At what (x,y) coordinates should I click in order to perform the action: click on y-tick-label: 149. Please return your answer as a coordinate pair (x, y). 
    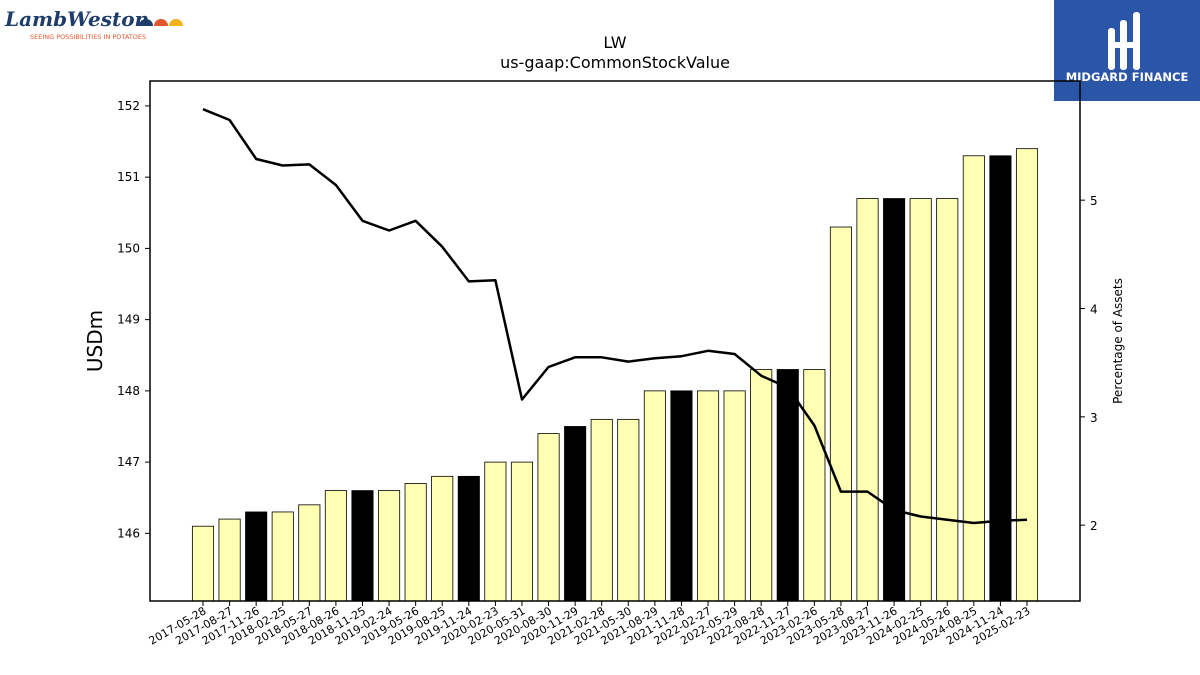
    Looking at the image, I should click on (128, 320).